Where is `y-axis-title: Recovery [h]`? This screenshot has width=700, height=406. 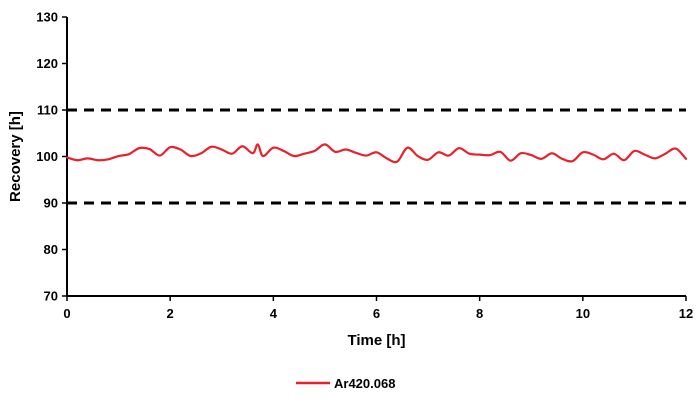
y-axis-title: Recovery [h] is located at coordinates (15, 156).